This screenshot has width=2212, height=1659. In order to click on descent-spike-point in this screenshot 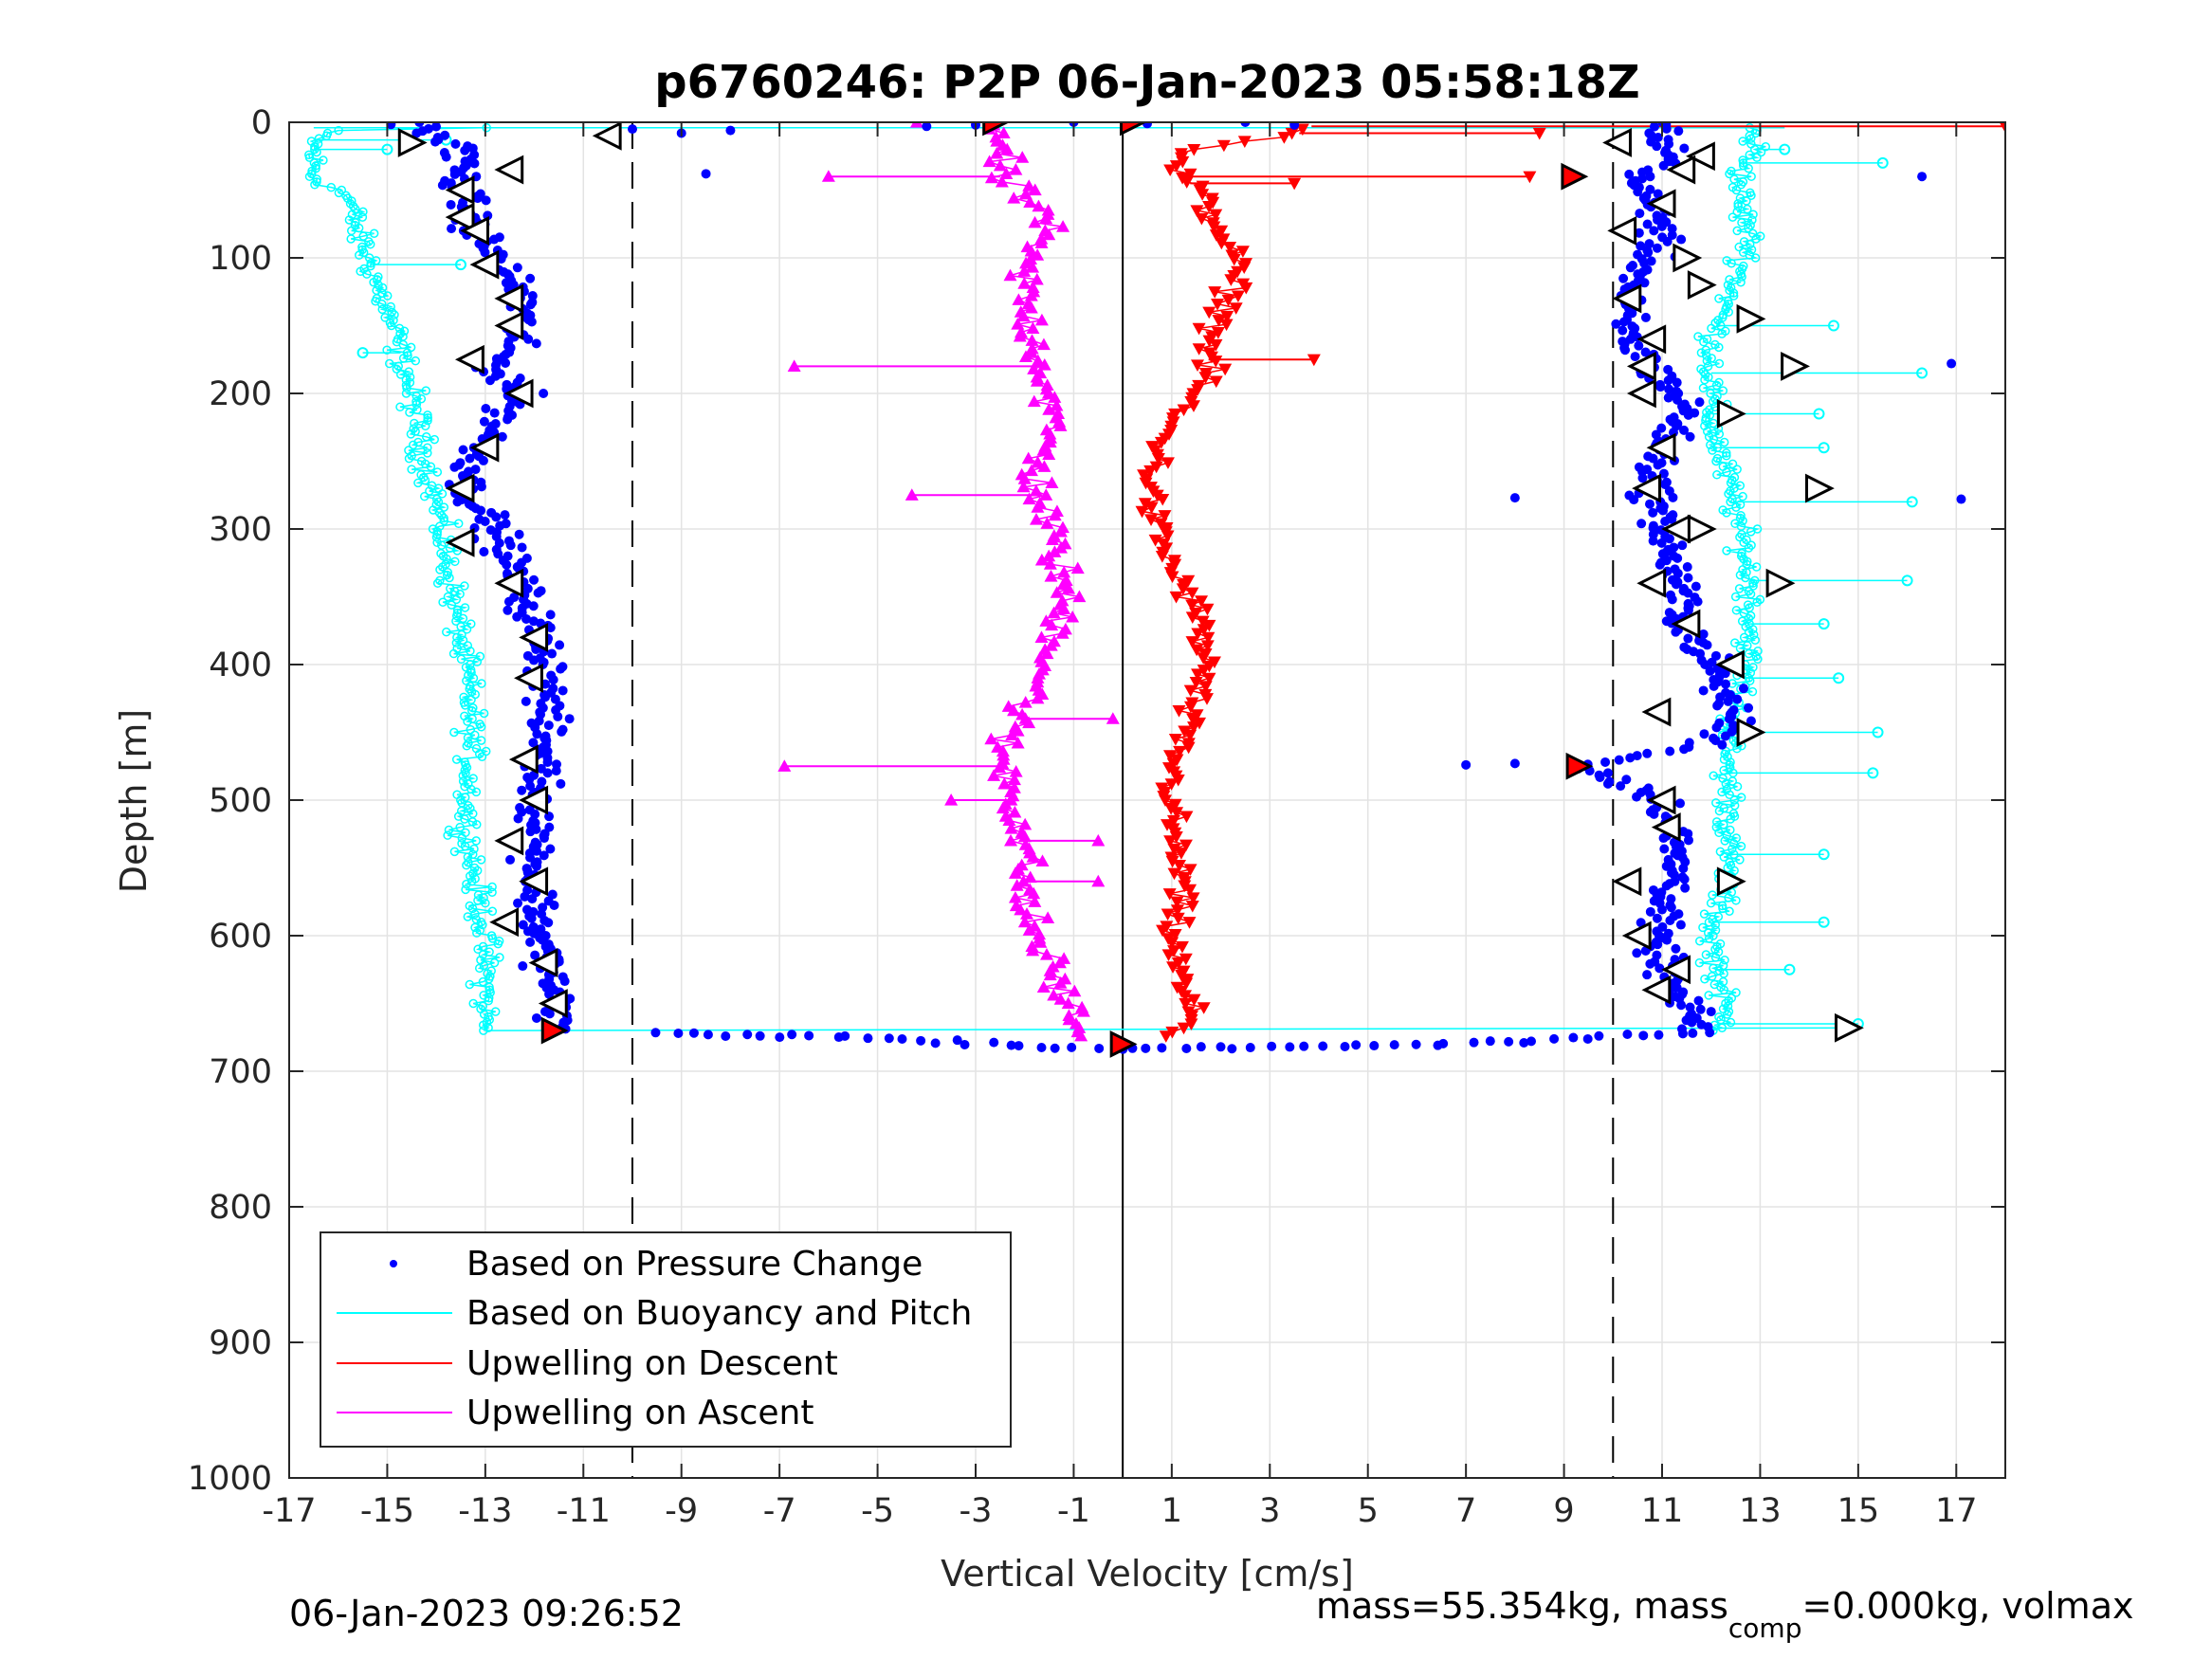, I will do `click(1530, 177)`.